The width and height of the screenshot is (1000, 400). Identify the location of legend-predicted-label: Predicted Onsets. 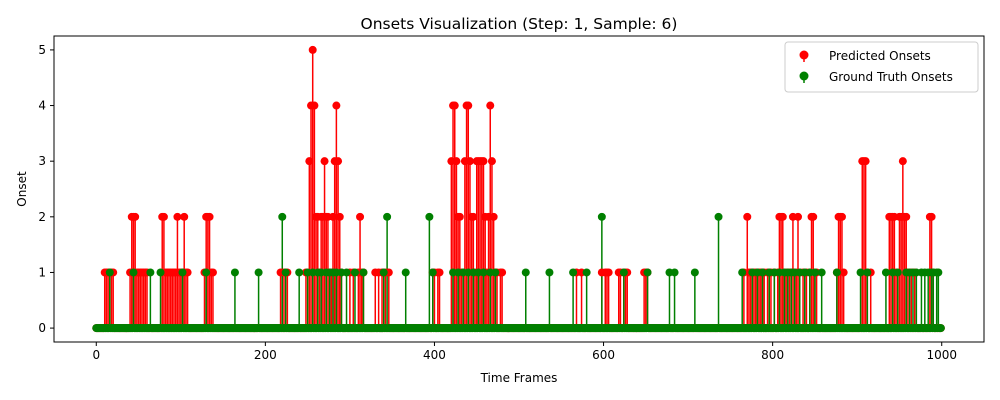
(880, 56).